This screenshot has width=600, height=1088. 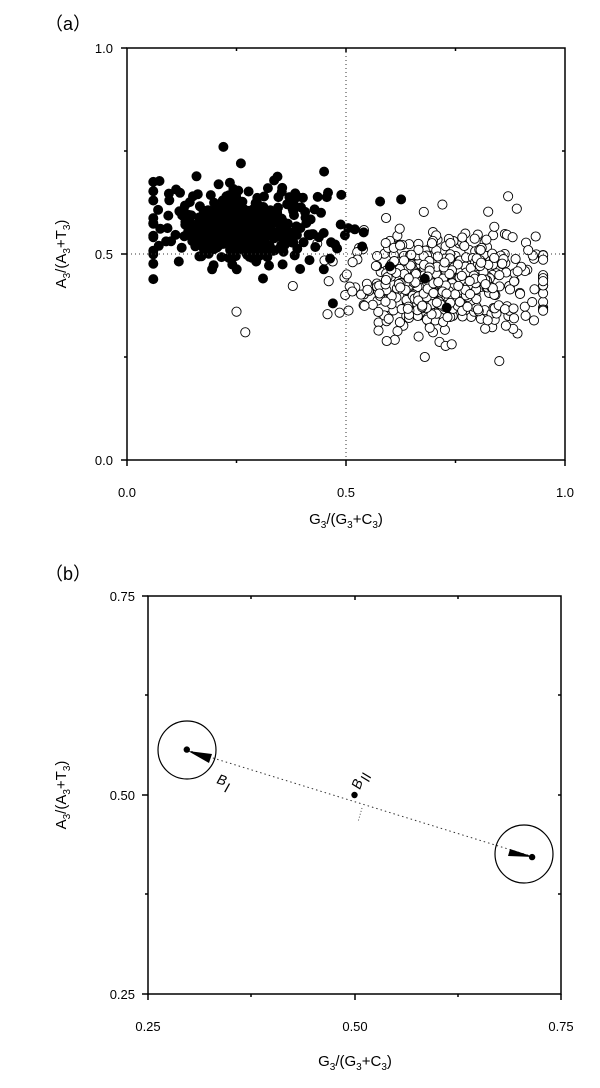 I want to click on panel-a-ytick-label: 0.5, so click(x=104, y=254).